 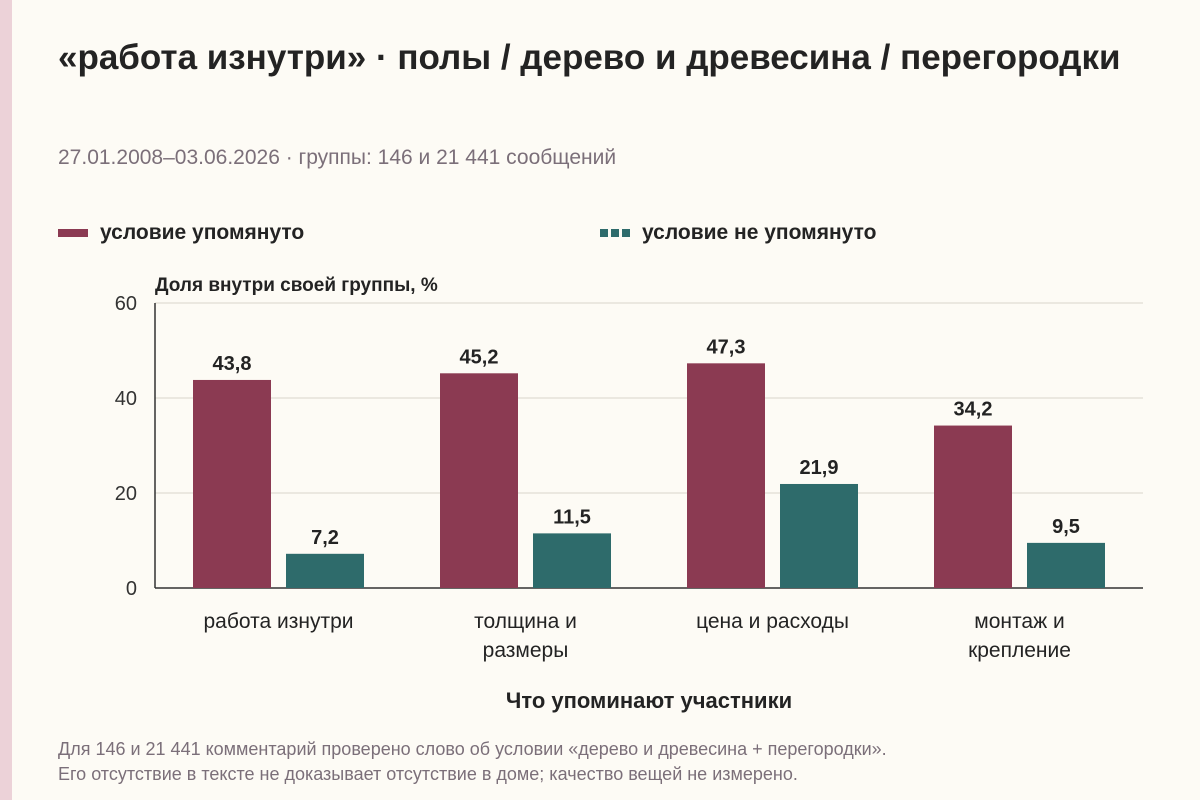 What do you see at coordinates (759, 232) in the screenshot?
I see `legend-label-not-mentioned: условие не упомянуто` at bounding box center [759, 232].